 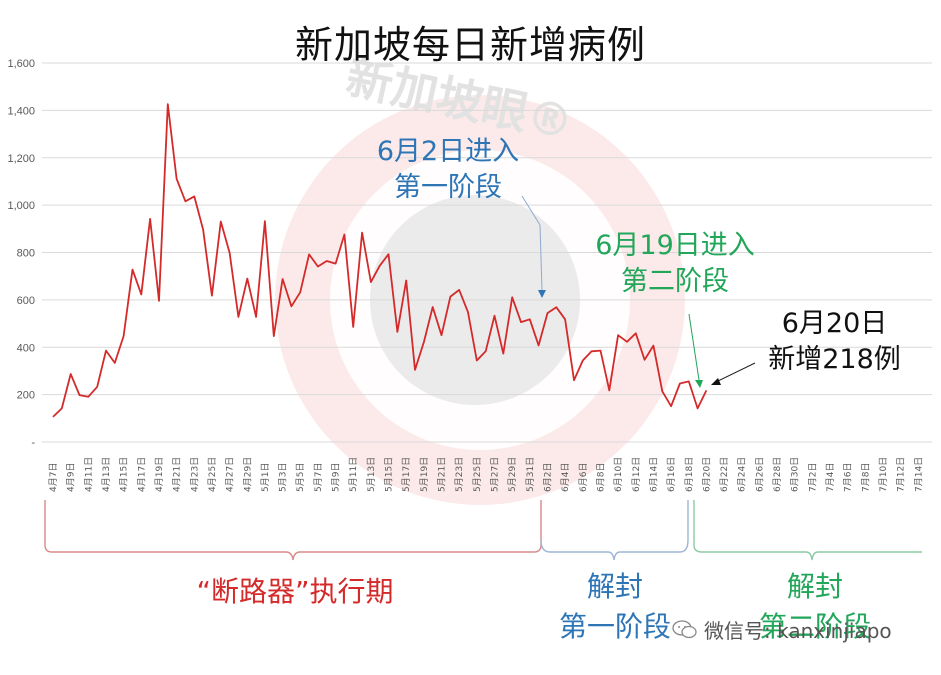 What do you see at coordinates (614, 626) in the screenshot?
I see `period-blue-line2: 第一阶段` at bounding box center [614, 626].